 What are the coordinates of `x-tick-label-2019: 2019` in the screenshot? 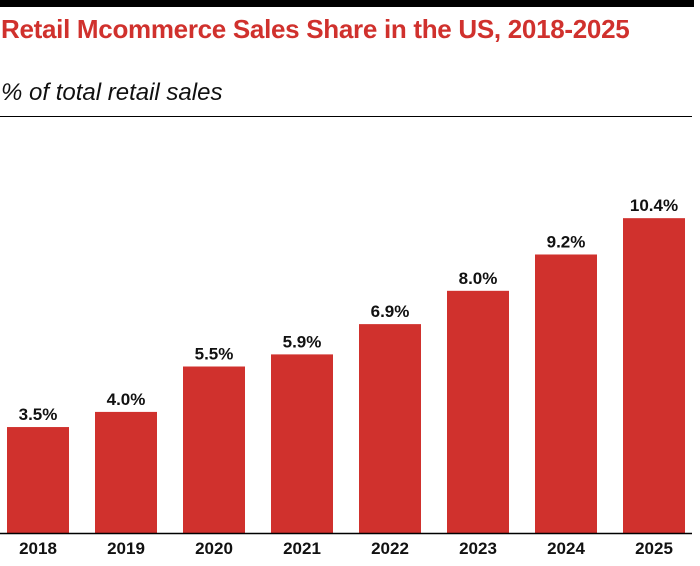 It's located at (126, 548).